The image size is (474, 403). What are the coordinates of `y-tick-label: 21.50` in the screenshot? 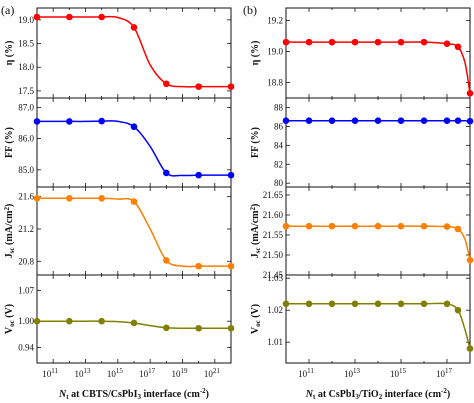 It's located at (273, 255).